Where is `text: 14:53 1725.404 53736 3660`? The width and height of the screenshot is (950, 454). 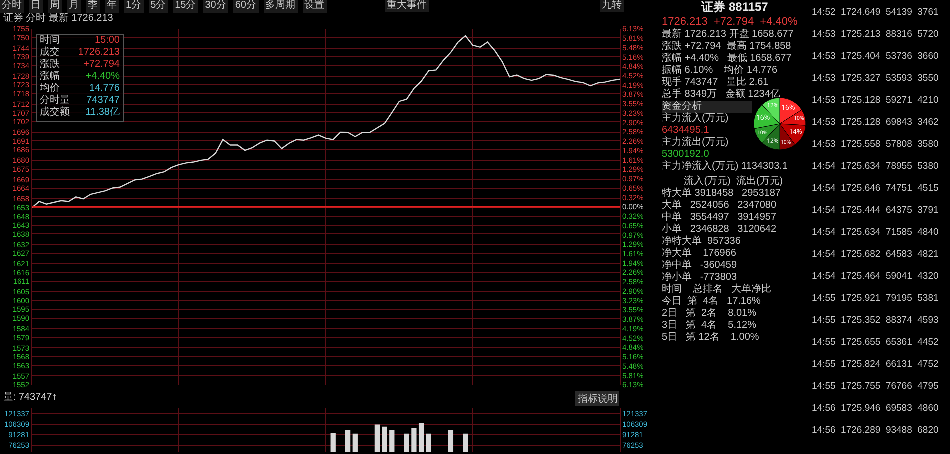 text: 14:53 1725.404 53736 3660 is located at coordinates (876, 57).